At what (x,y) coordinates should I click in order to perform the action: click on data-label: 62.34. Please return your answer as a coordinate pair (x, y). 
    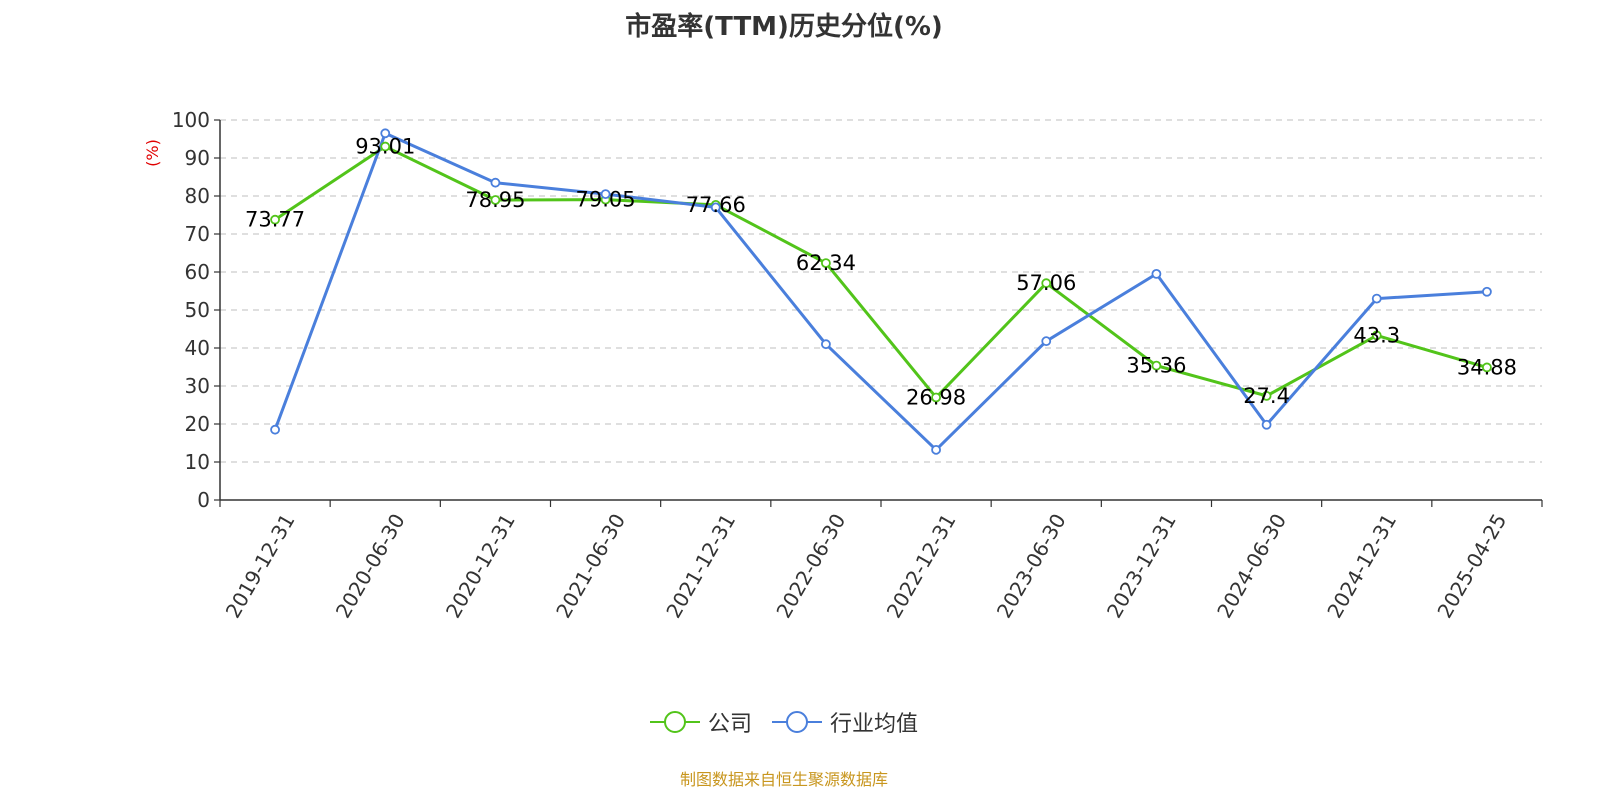
    Looking at the image, I should click on (826, 263).